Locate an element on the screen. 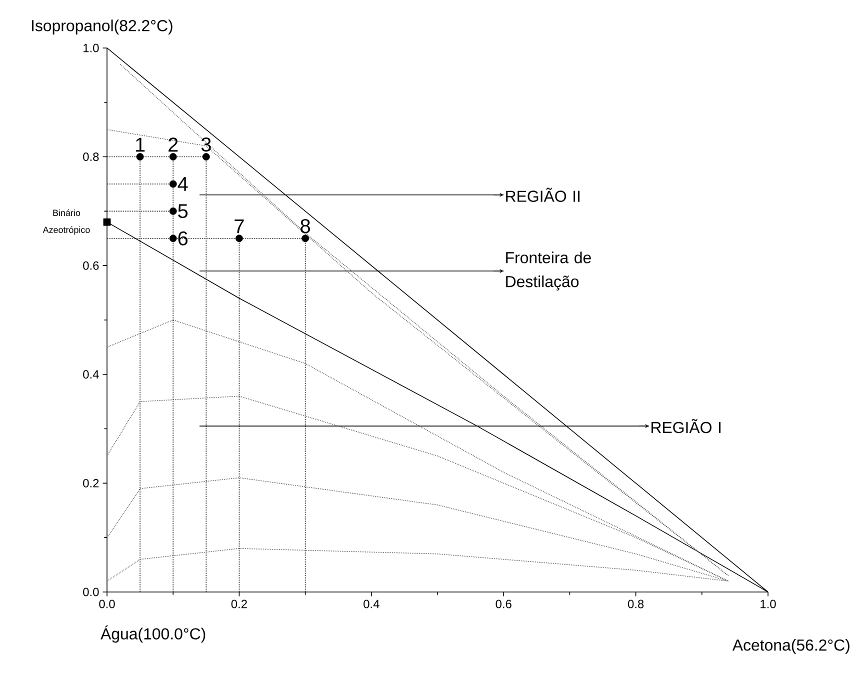 This screenshot has width=866, height=674. y-tick-label: 0.8 is located at coordinates (91, 157).